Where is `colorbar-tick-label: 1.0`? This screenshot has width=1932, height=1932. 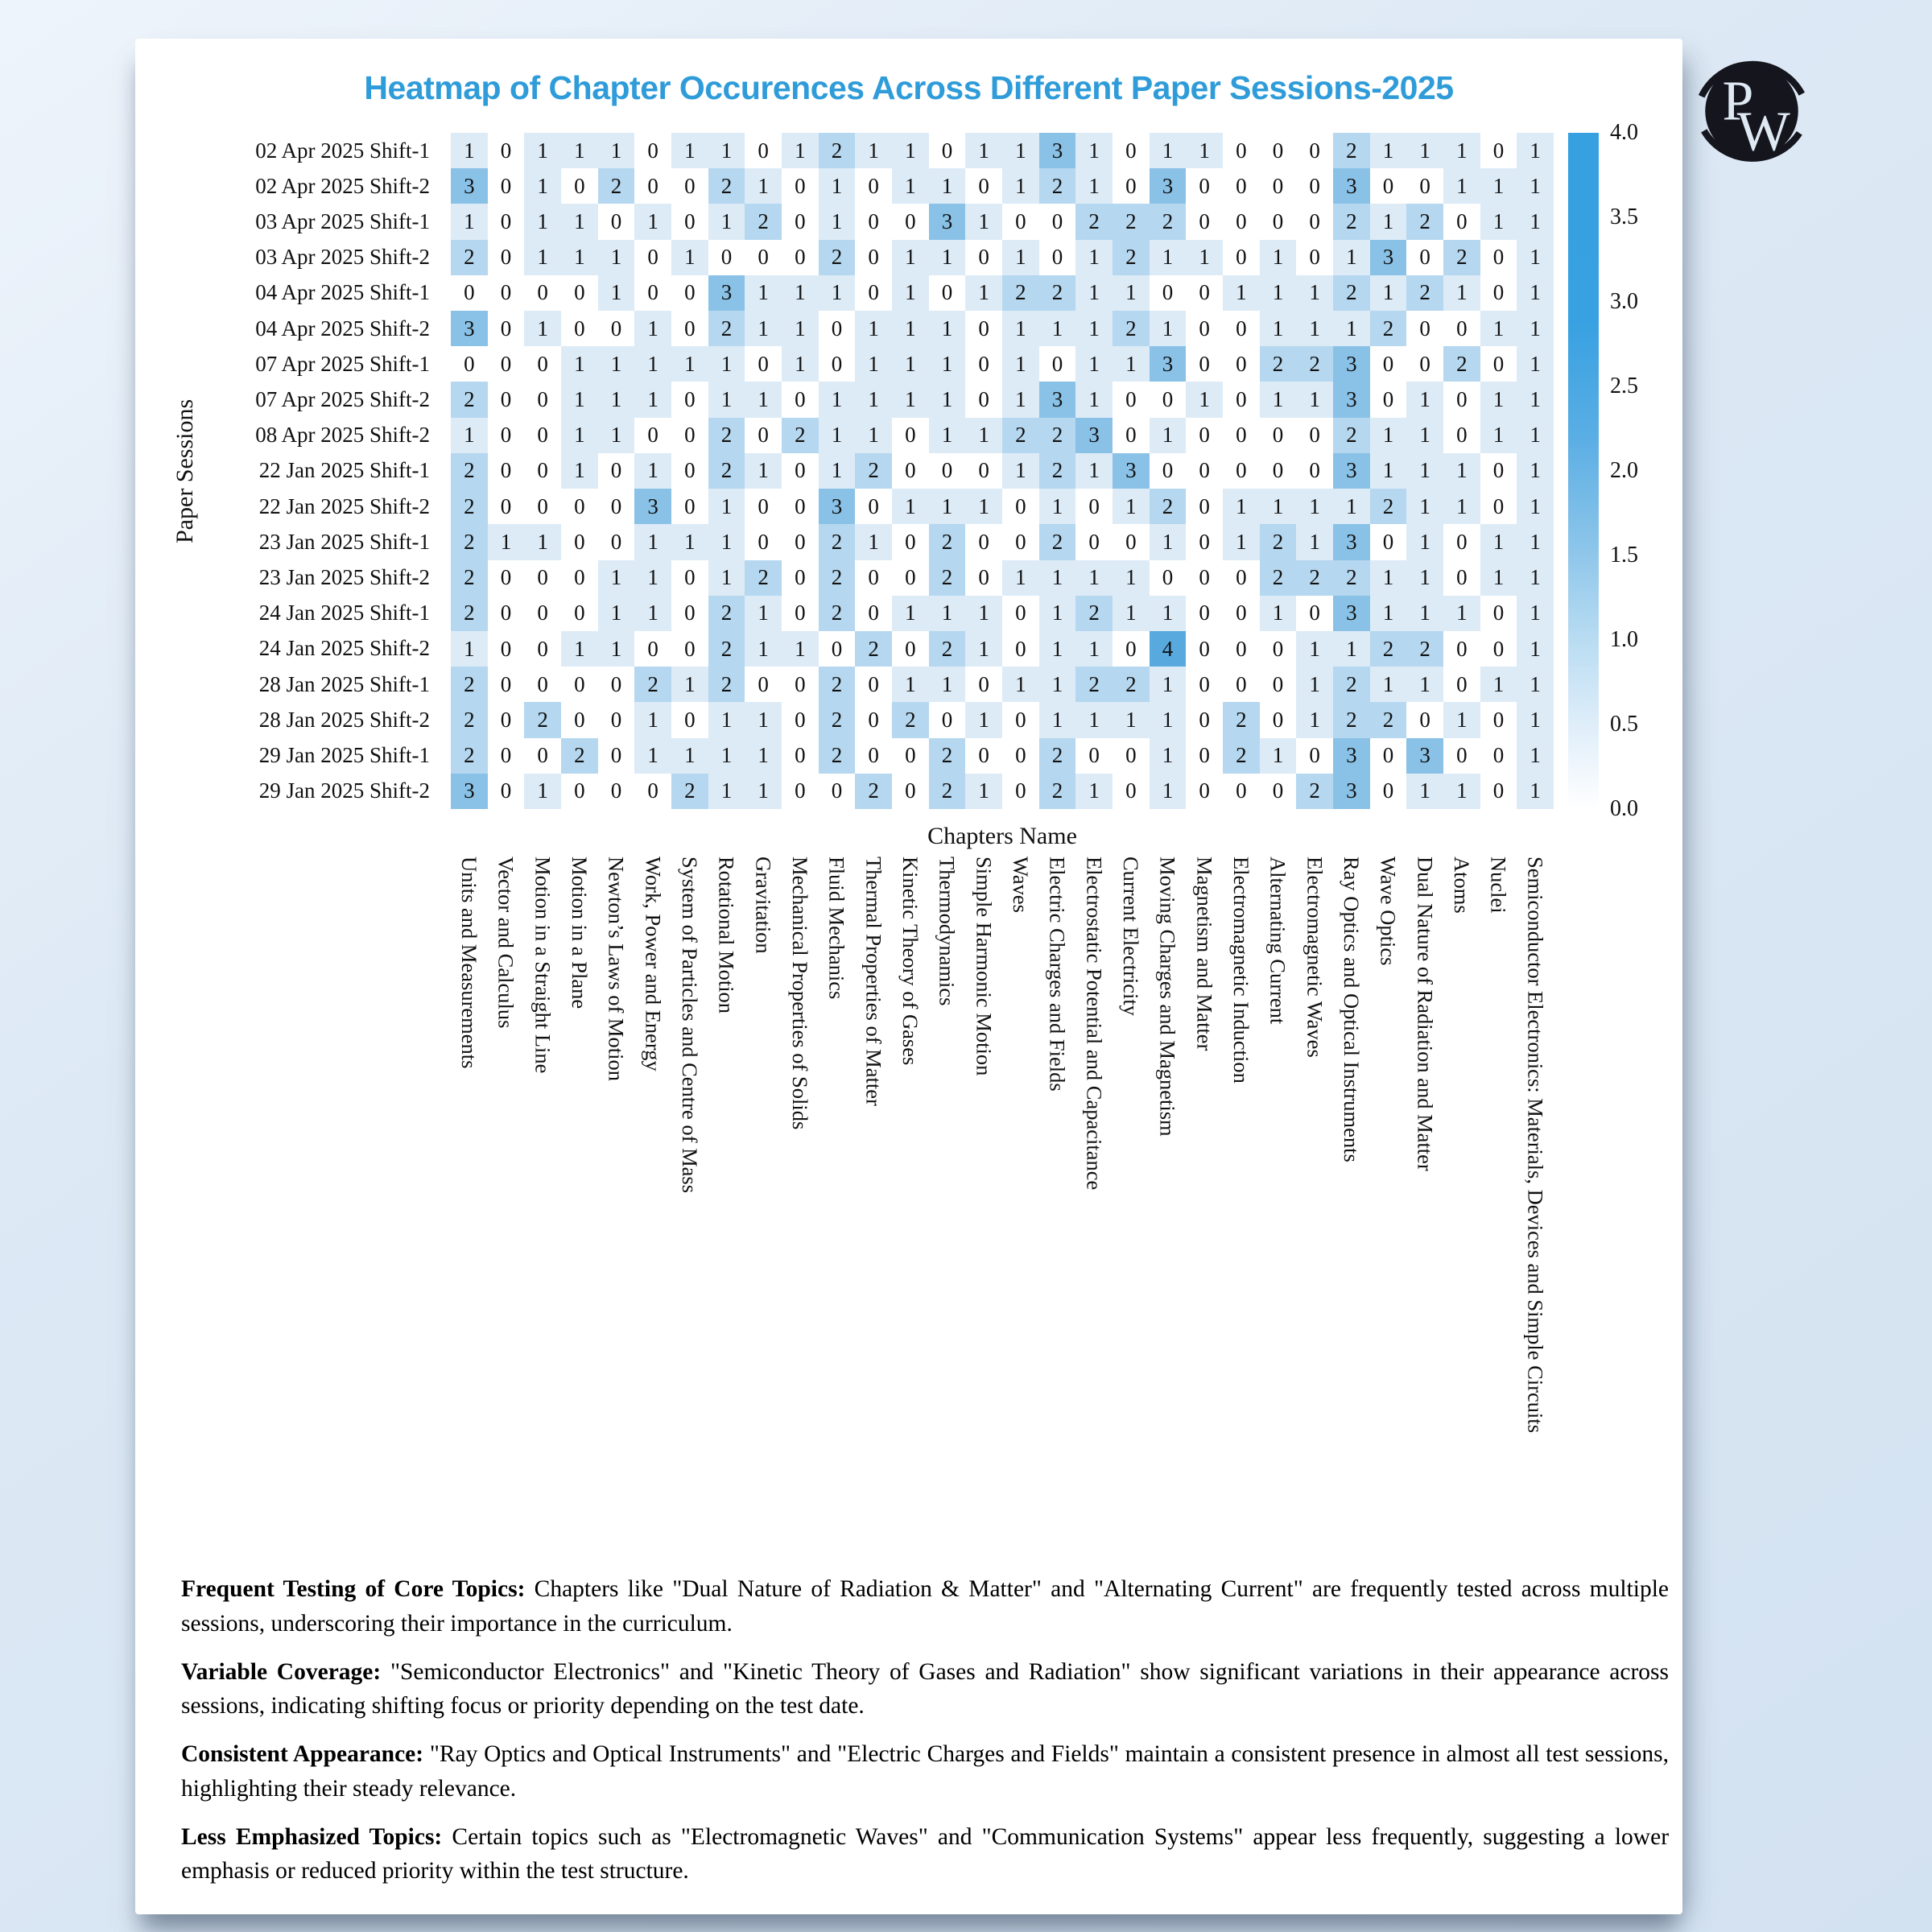
colorbar-tick-label: 1.0 is located at coordinates (1624, 639).